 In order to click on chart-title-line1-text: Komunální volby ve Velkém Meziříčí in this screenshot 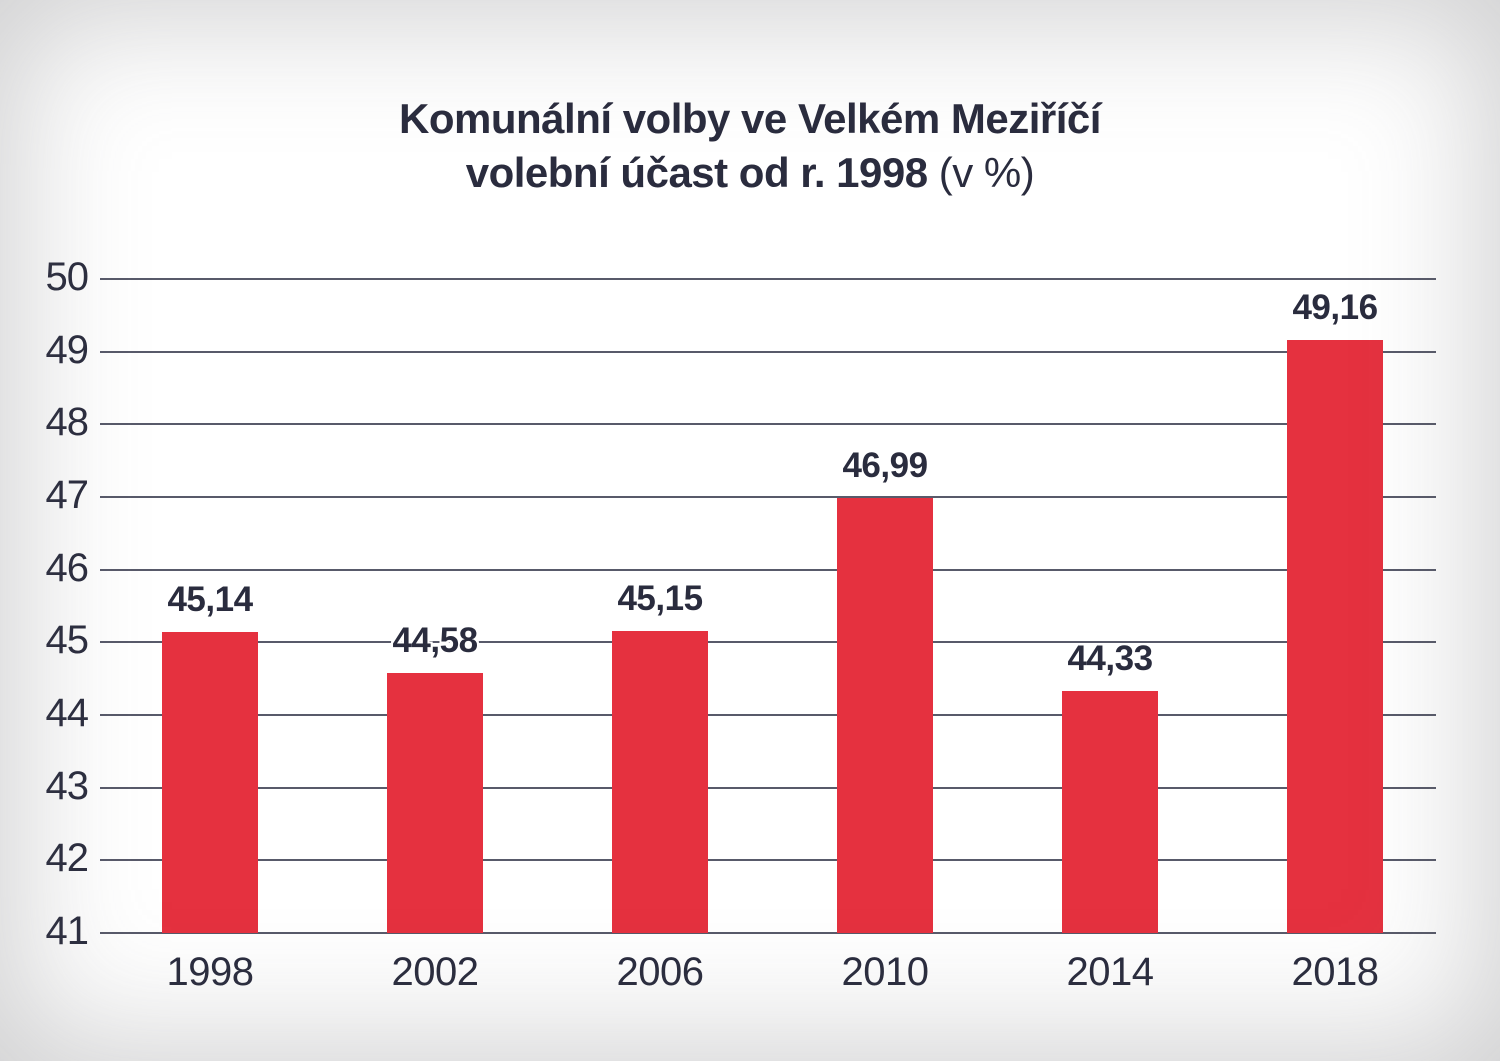, I will do `click(750, 118)`.